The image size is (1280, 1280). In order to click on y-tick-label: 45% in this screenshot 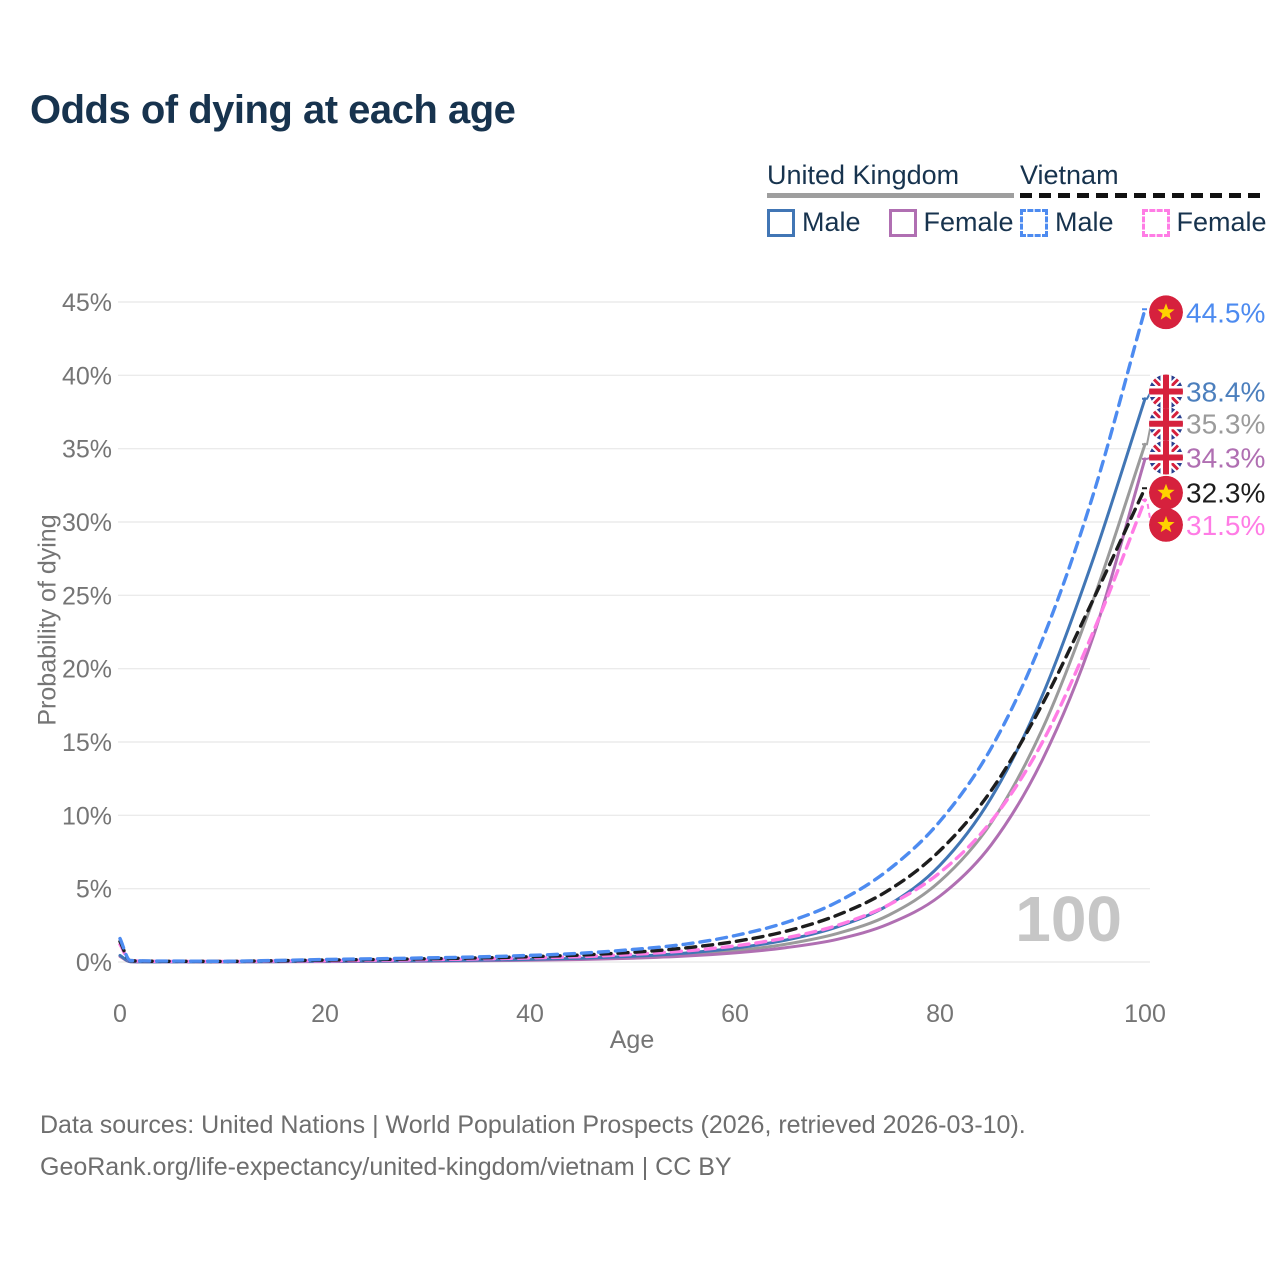, I will do `click(87, 303)`.